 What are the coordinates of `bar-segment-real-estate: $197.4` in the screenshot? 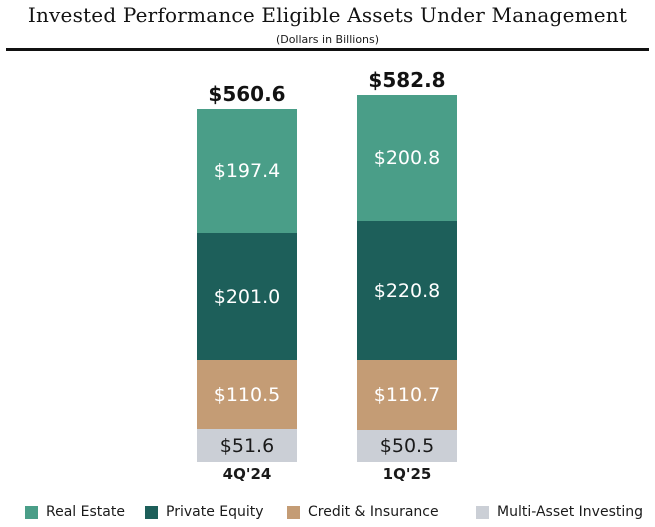 It's located at (247, 171).